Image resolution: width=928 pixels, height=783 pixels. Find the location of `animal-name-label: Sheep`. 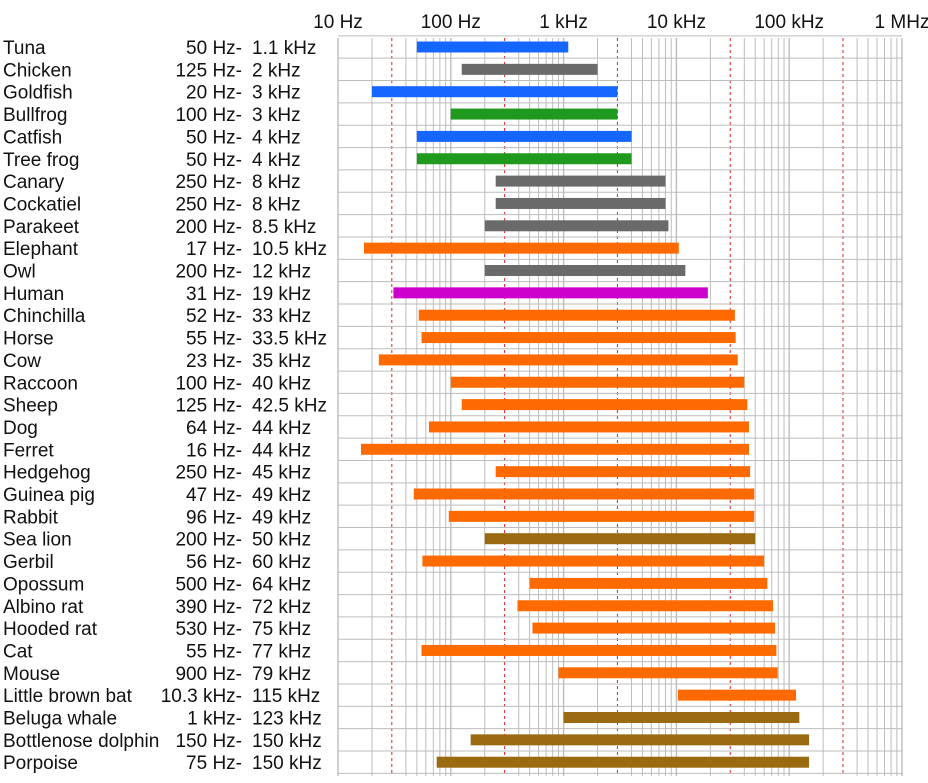

animal-name-label: Sheep is located at coordinates (30, 406).